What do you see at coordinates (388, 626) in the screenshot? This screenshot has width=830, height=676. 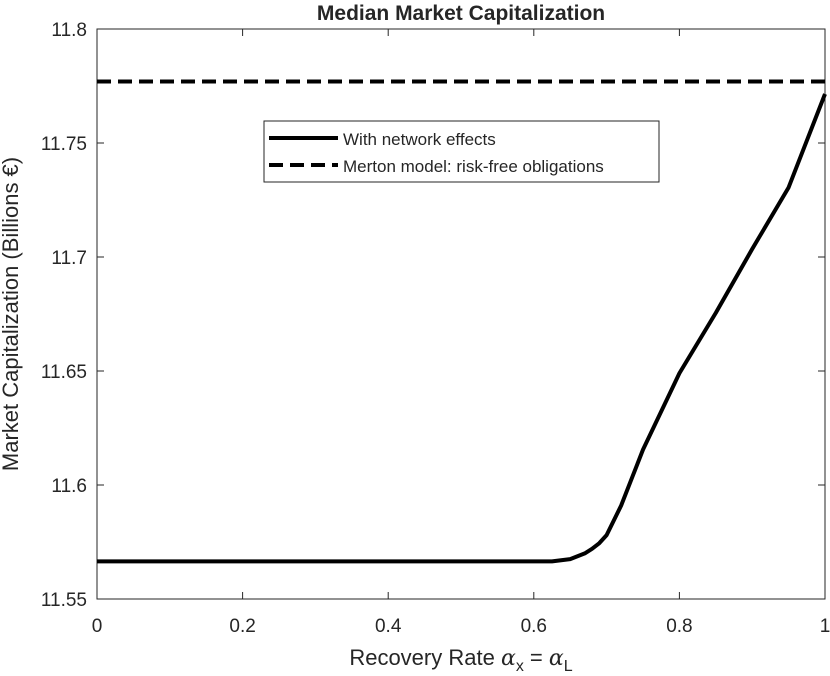 I see `x-tick-label: 0.4` at bounding box center [388, 626].